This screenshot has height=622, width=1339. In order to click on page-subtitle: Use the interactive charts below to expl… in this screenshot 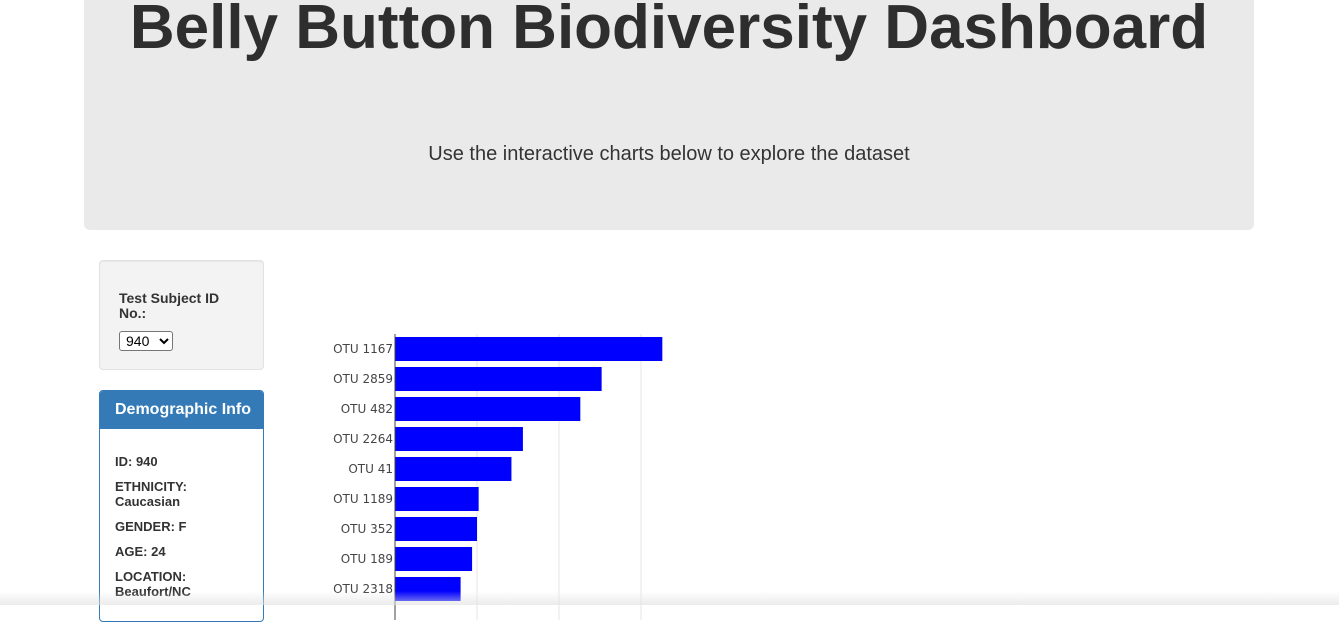, I will do `click(669, 154)`.